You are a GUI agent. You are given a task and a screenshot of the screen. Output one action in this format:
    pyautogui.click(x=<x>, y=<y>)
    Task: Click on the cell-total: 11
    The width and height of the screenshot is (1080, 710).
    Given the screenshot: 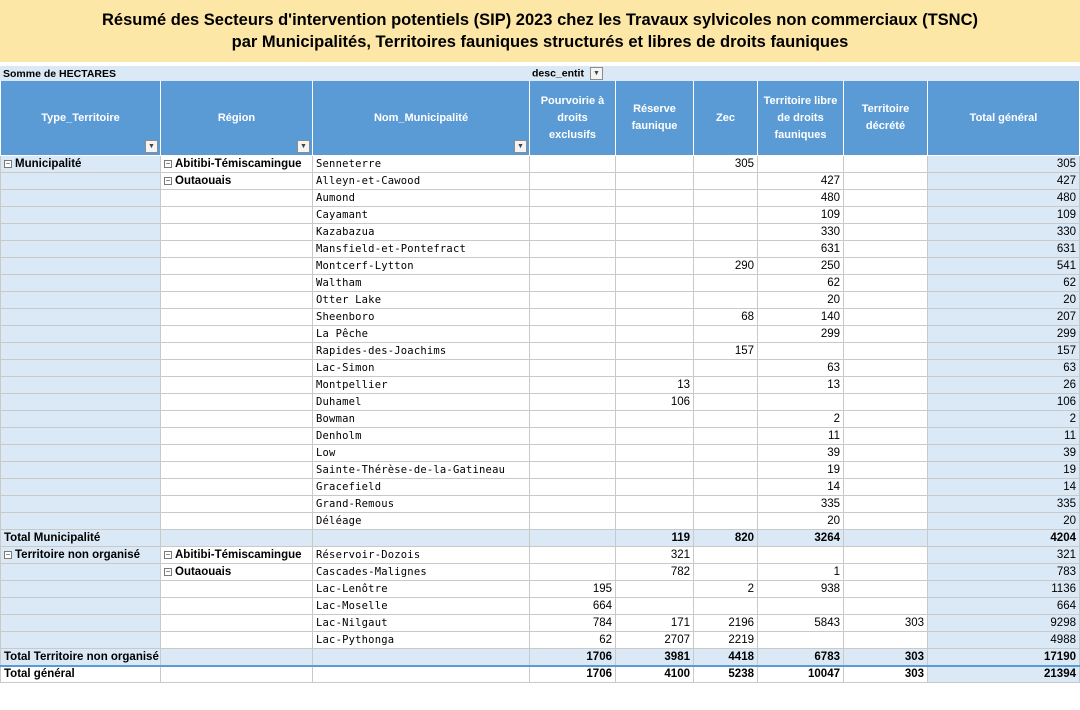 What is the action you would take?
    pyautogui.click(x=1003, y=436)
    